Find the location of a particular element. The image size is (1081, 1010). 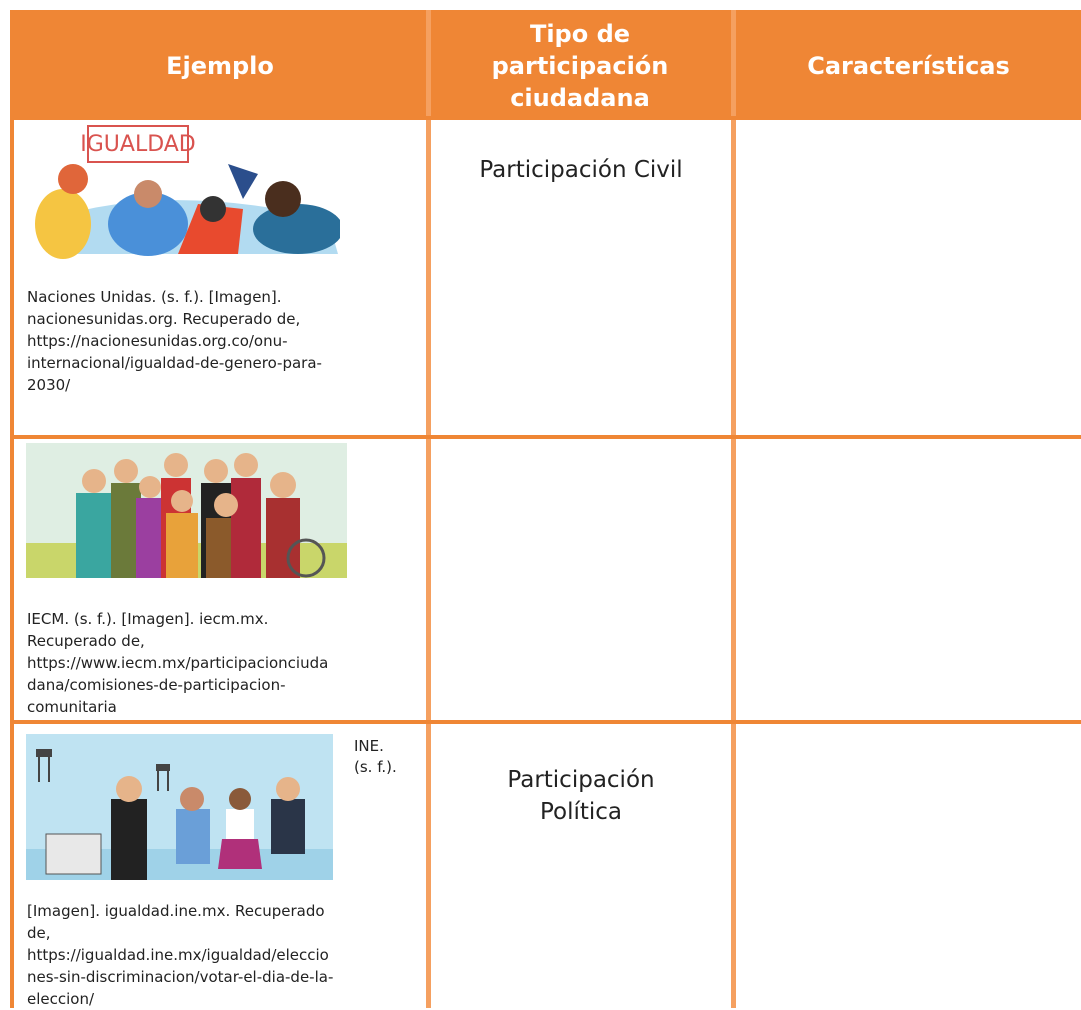

citation-line: eleccion/ is located at coordinates (61, 999).